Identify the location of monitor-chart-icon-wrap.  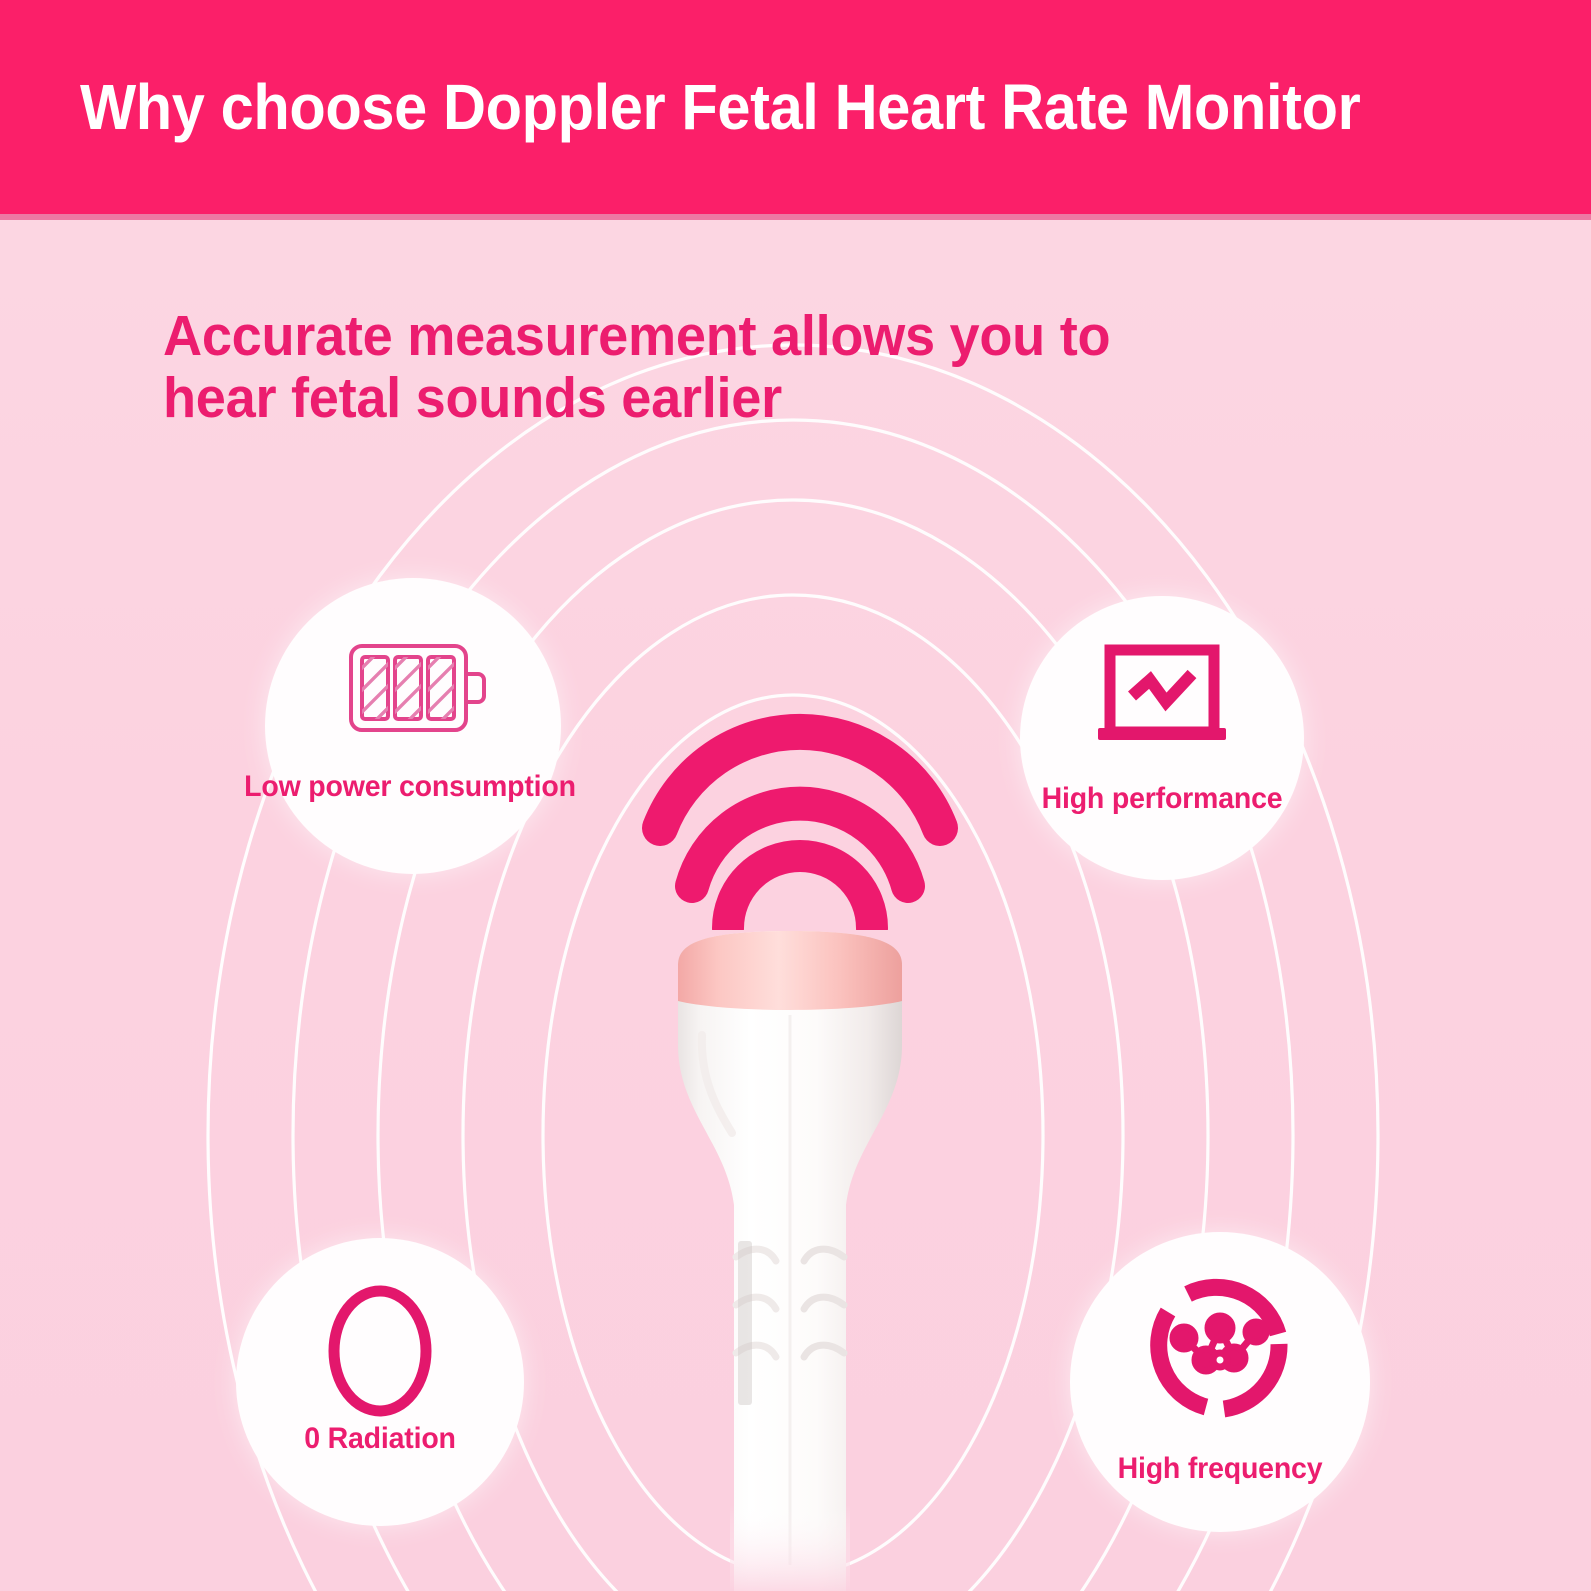
(1162, 698).